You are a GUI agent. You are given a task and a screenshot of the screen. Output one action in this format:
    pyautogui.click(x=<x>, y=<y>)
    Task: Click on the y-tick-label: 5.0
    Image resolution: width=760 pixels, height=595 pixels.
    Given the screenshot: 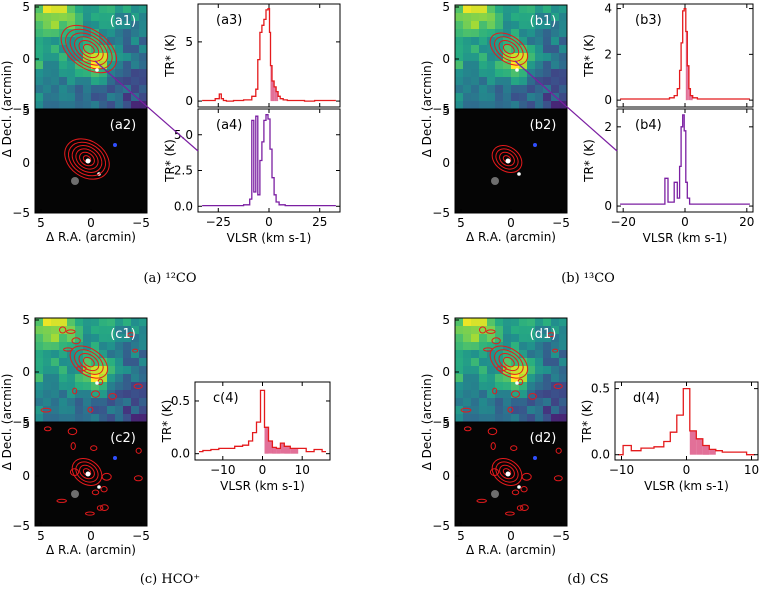 What is the action you would take?
    pyautogui.click(x=183, y=135)
    